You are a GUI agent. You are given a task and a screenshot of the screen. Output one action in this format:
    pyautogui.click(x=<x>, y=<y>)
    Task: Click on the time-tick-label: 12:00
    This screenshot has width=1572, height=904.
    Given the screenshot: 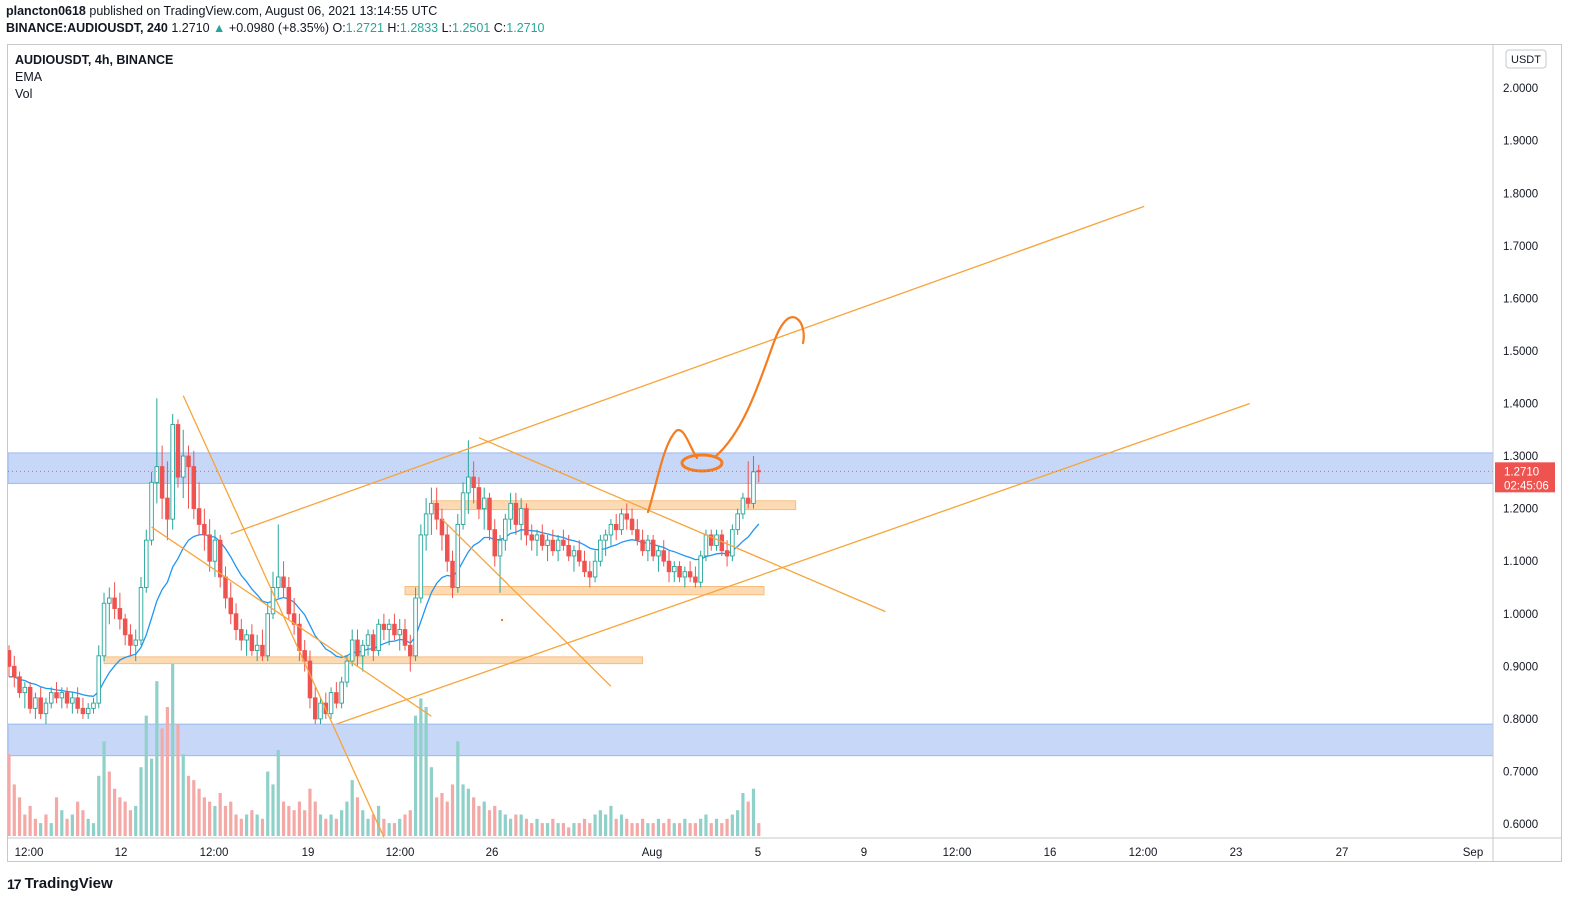 What is the action you would take?
    pyautogui.click(x=1143, y=853)
    